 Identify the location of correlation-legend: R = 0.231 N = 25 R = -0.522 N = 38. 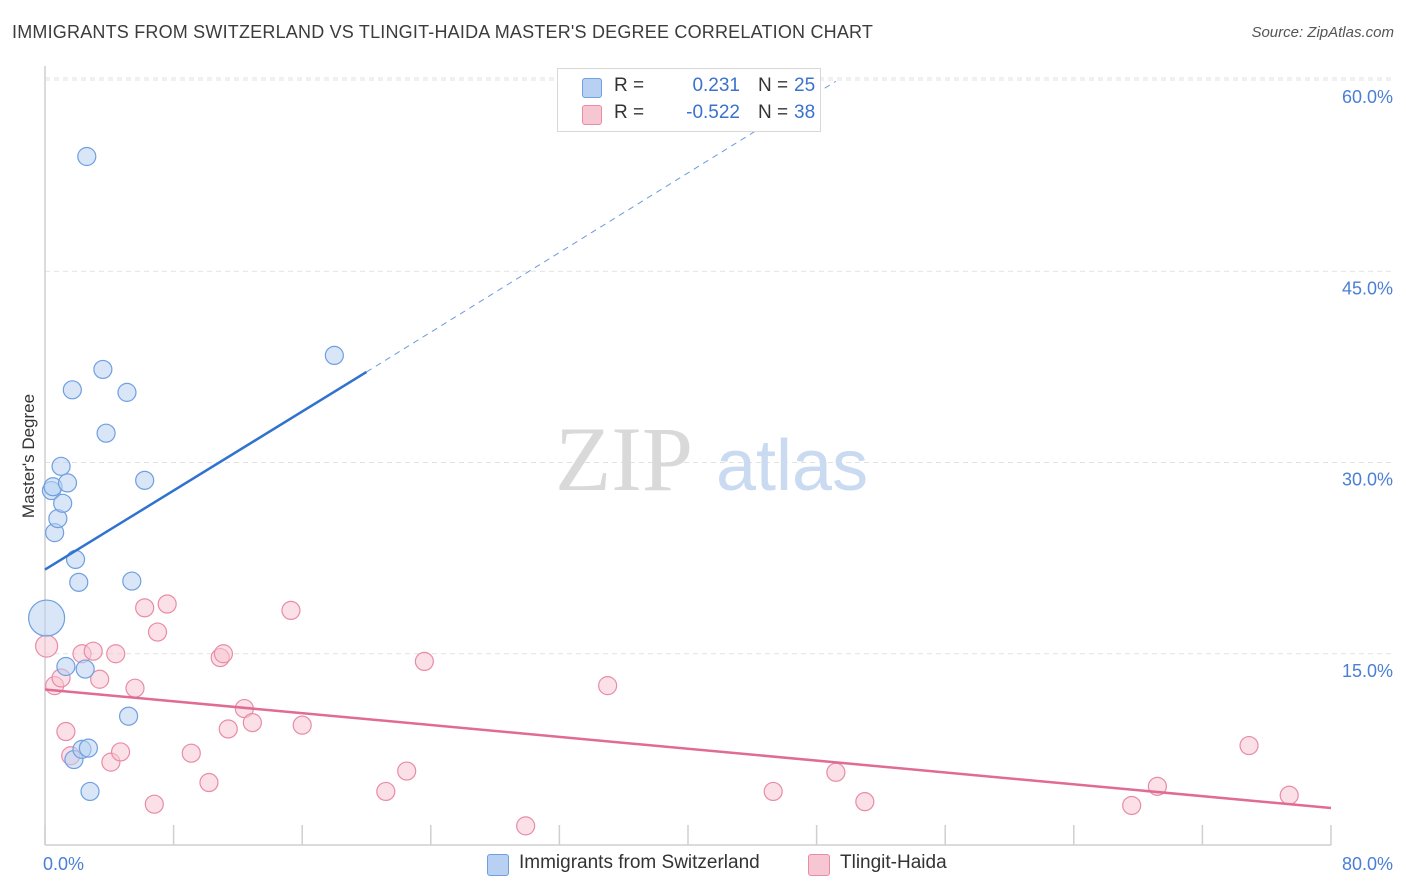
(689, 100).